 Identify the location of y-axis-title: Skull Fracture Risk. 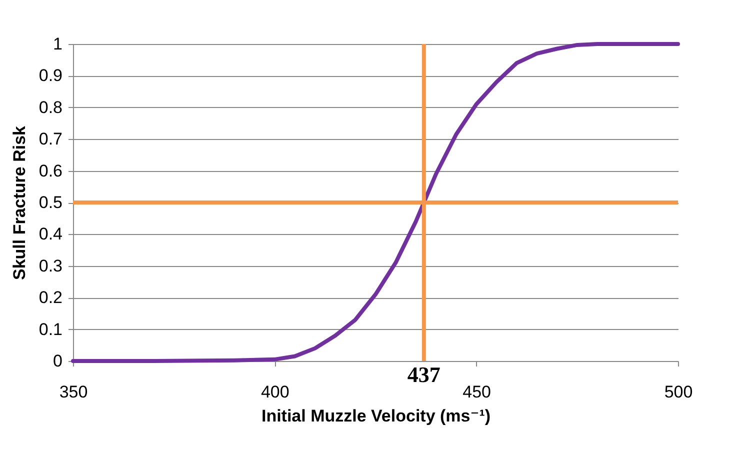
(19, 202).